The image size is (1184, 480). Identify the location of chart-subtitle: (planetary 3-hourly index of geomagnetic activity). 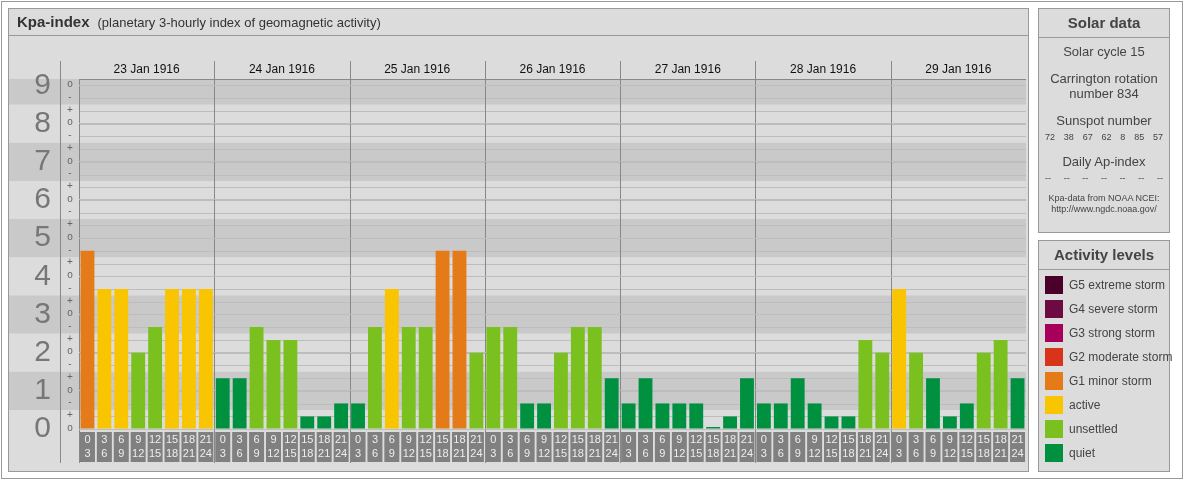
(239, 22).